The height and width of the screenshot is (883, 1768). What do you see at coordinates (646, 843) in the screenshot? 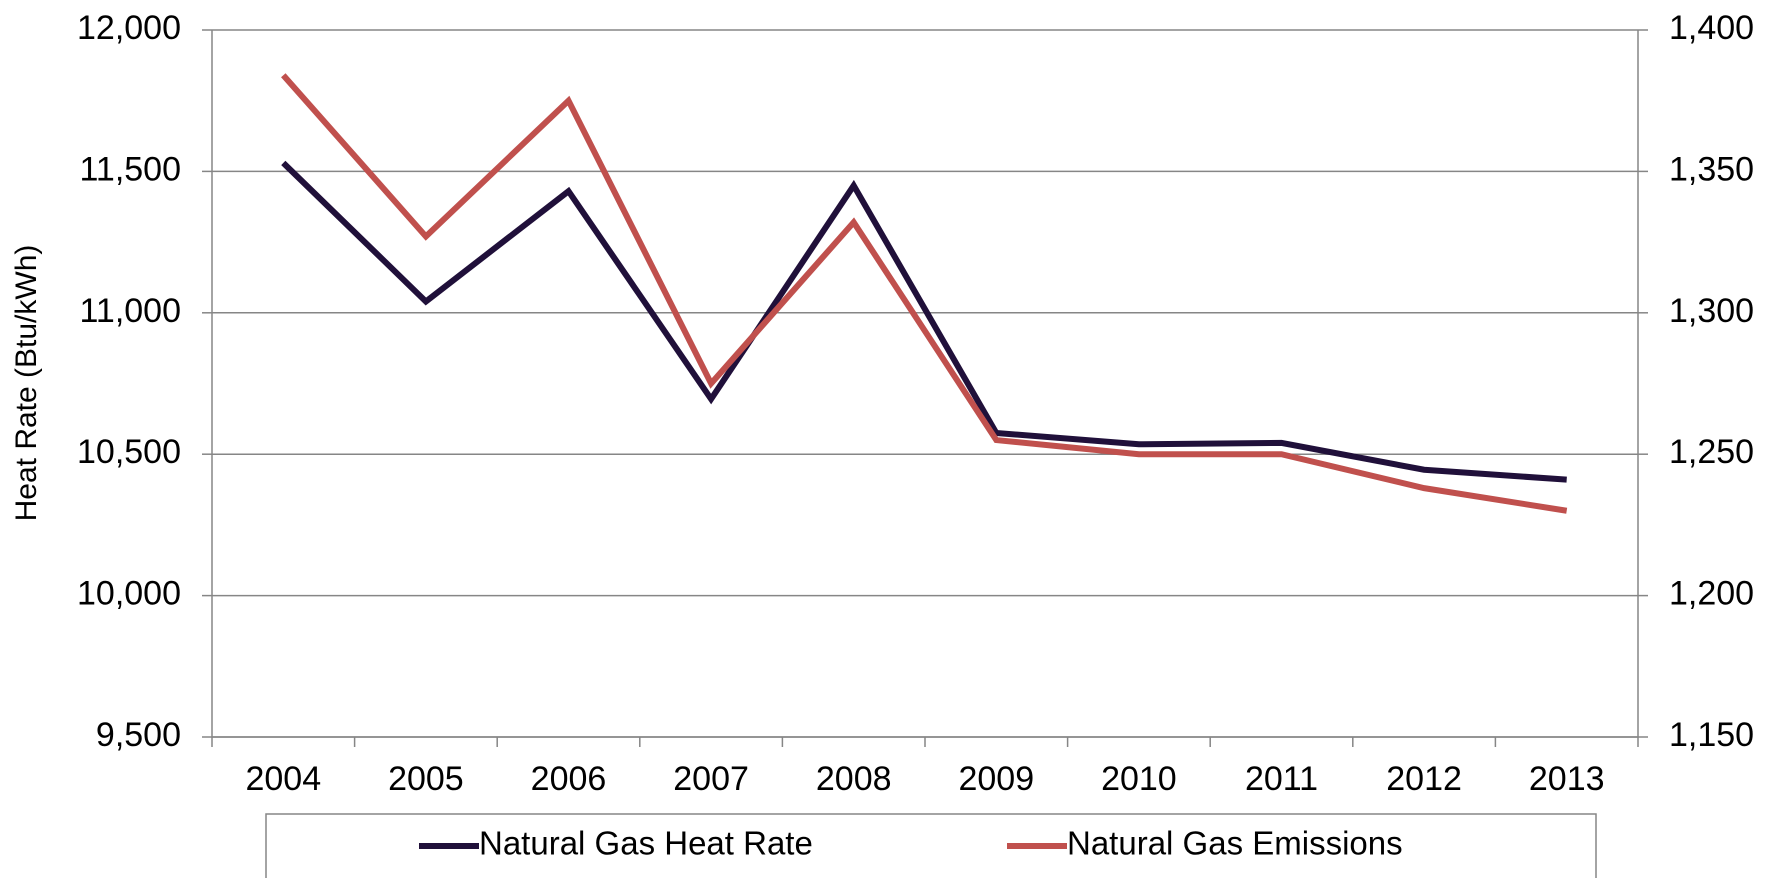
I see `legend-label: Natural Gas Heat Rate` at bounding box center [646, 843].